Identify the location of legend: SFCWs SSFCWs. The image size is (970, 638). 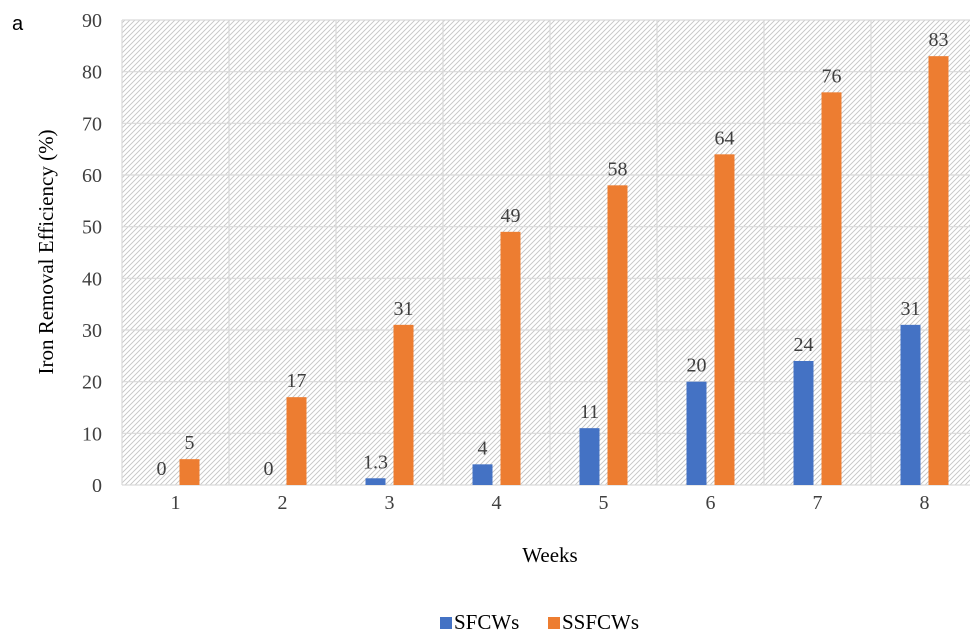
(539, 622).